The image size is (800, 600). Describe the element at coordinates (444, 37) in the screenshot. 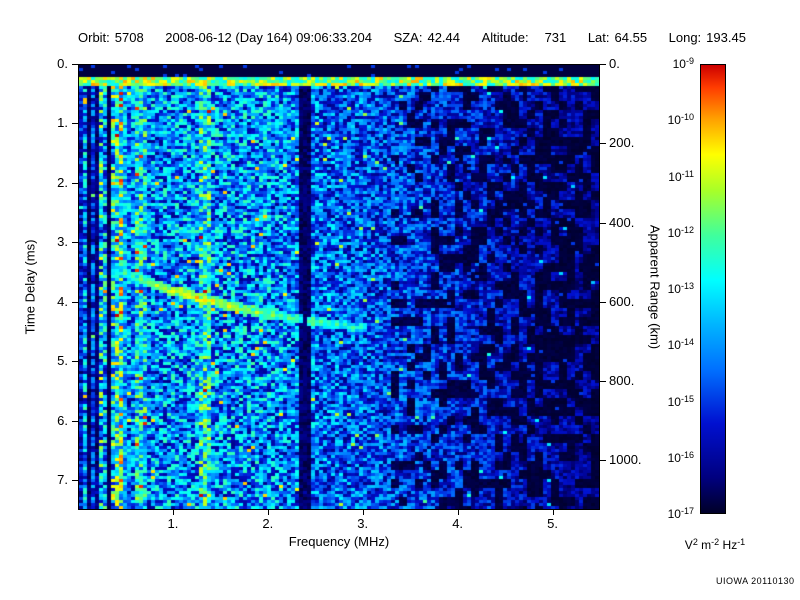

I see `header-item-value: 42.44` at that location.